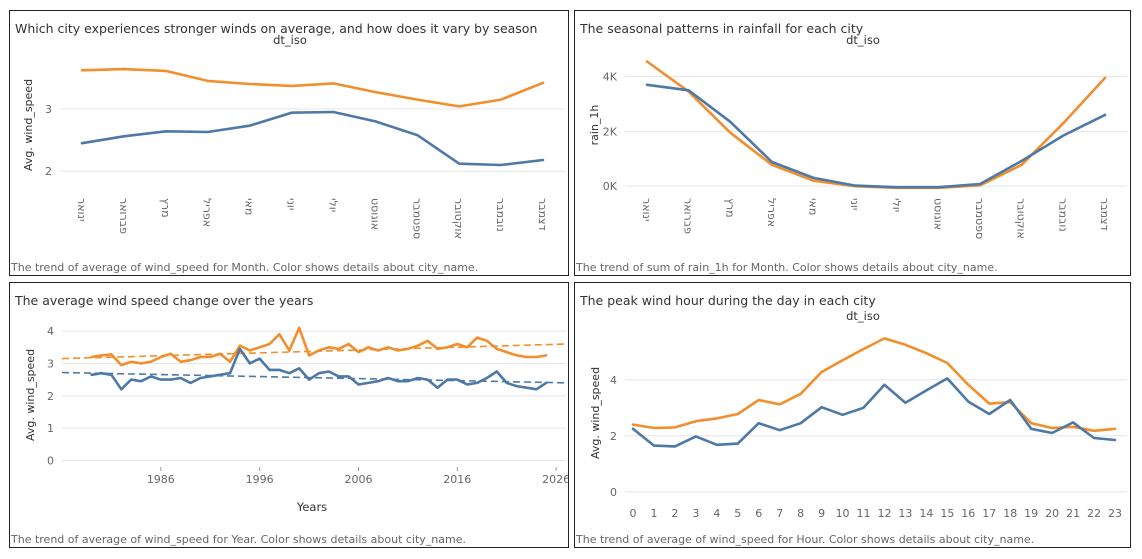 The height and width of the screenshot is (559, 1142). I want to click on x-tick-label: 11, so click(864, 513).